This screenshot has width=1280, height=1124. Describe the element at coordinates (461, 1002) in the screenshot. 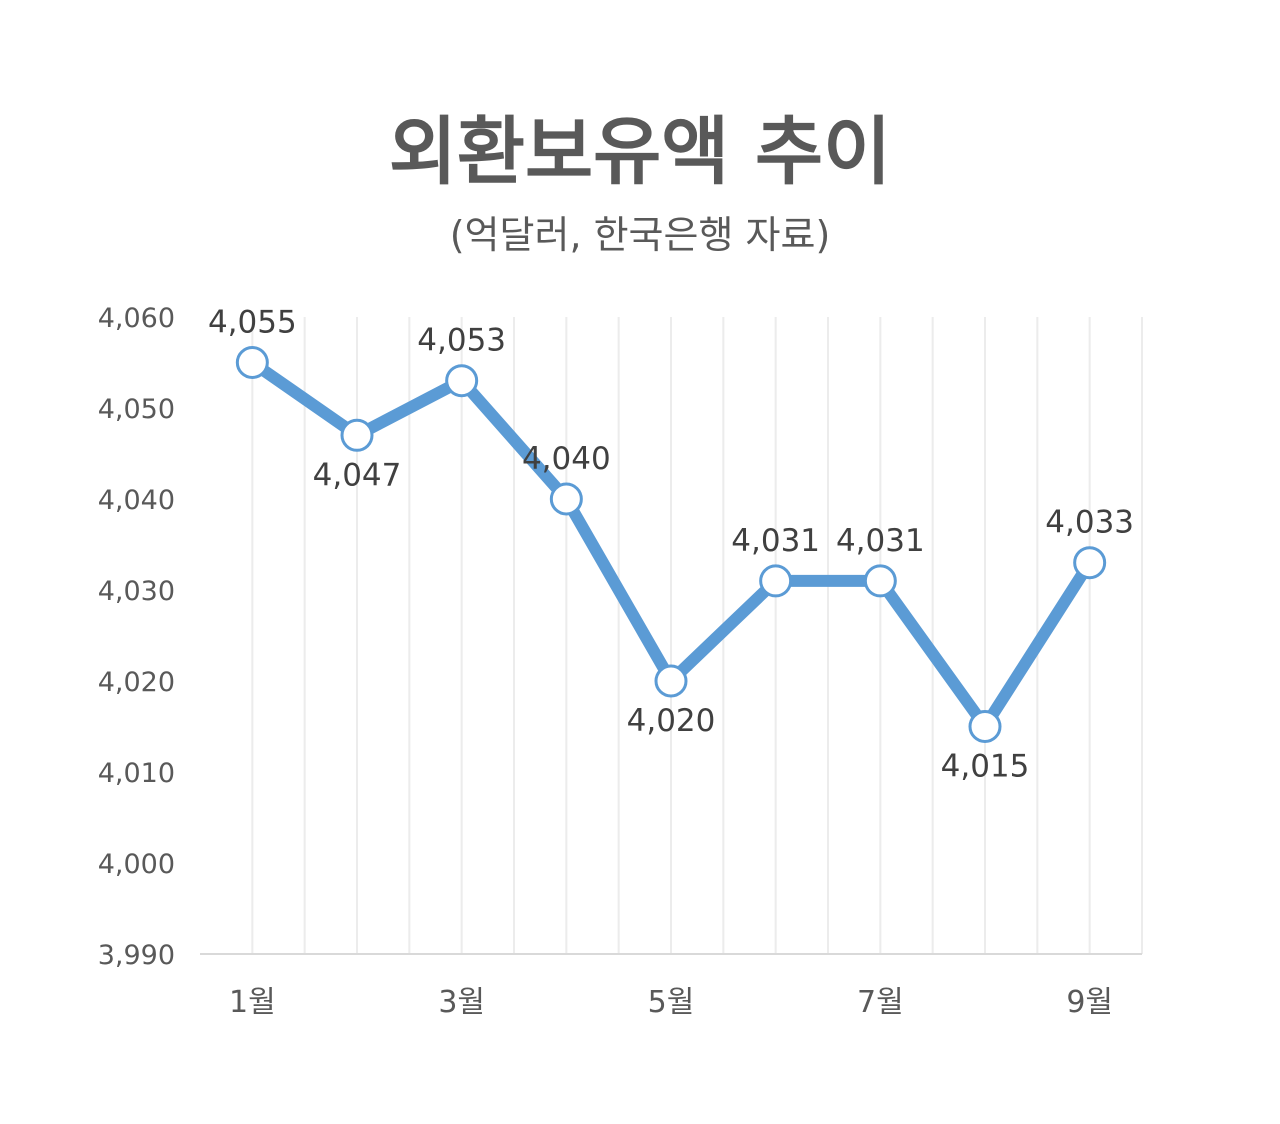

I see `x-tick-label: 3월` at that location.